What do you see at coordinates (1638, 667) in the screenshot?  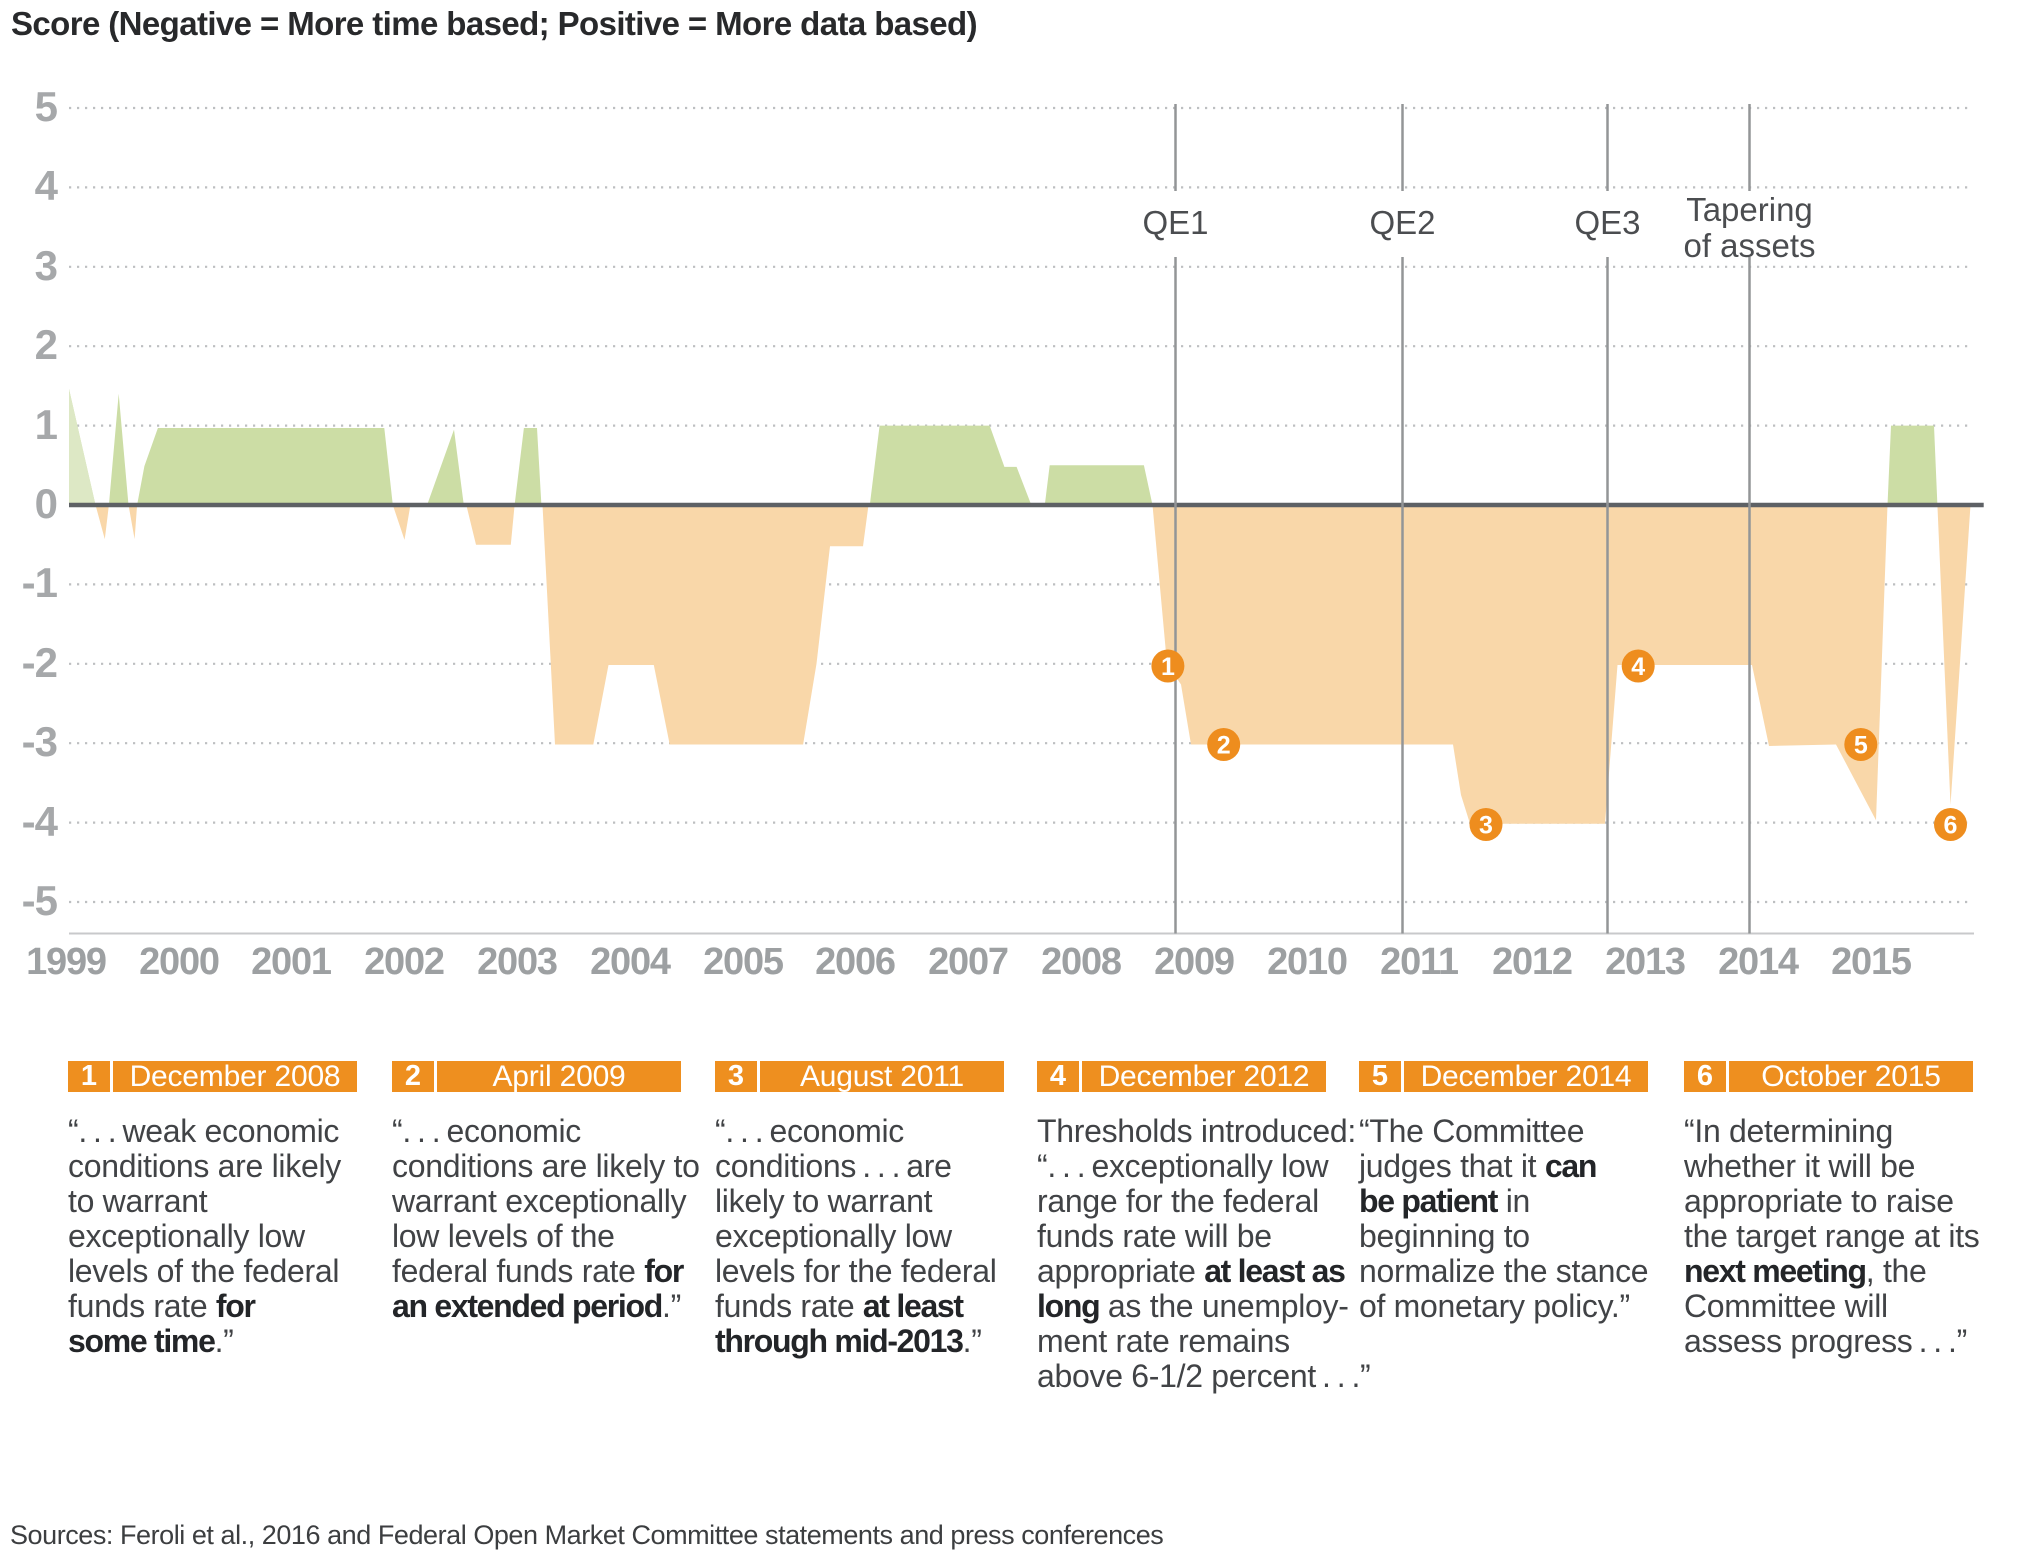 I see `svg-text: 4` at bounding box center [1638, 667].